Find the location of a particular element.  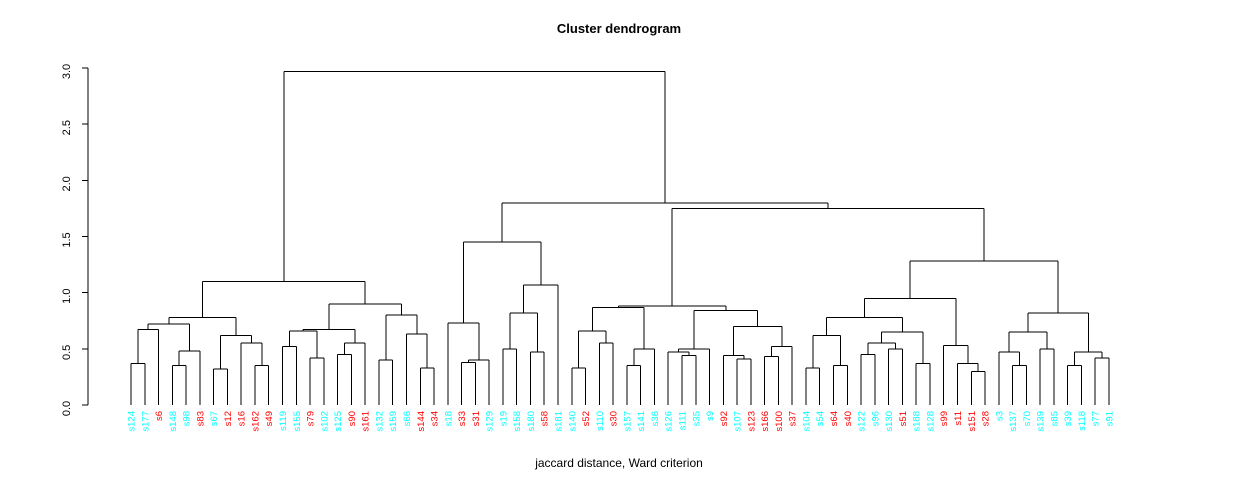

leaf-label: s188 is located at coordinates (917, 421).